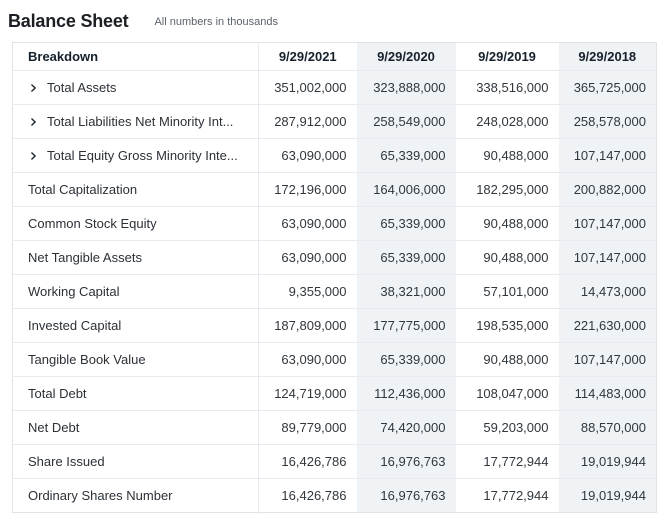  What do you see at coordinates (216, 22) in the screenshot?
I see `table-subtitle: All numbers in thousands` at bounding box center [216, 22].